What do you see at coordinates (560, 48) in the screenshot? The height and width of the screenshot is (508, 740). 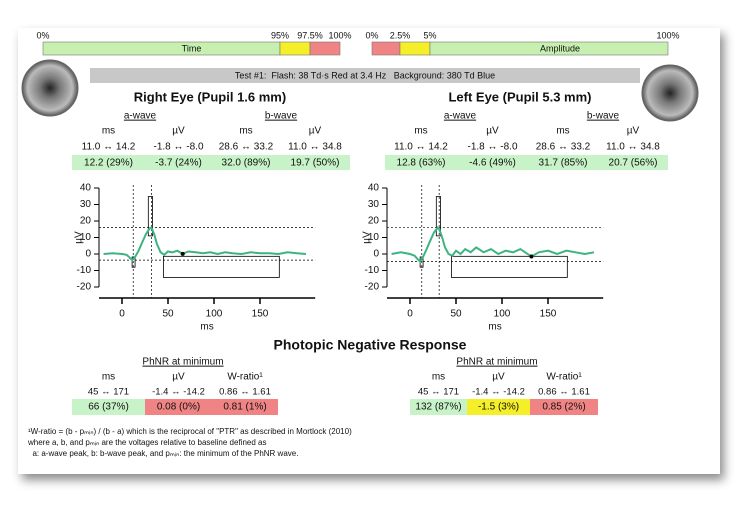 I see `scale-label: Amplitude` at bounding box center [560, 48].